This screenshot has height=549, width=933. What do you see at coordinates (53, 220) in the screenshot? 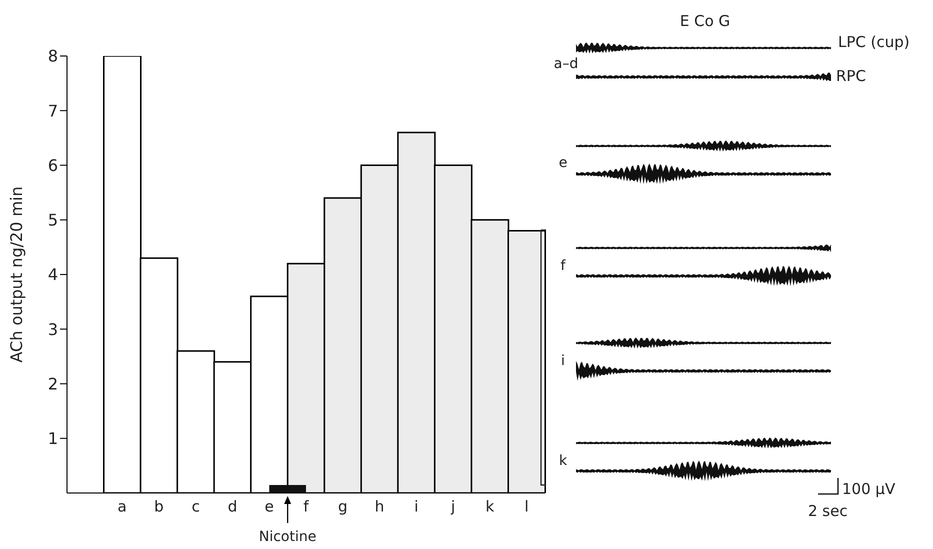
I see `y-tick-label: 5` at bounding box center [53, 220].